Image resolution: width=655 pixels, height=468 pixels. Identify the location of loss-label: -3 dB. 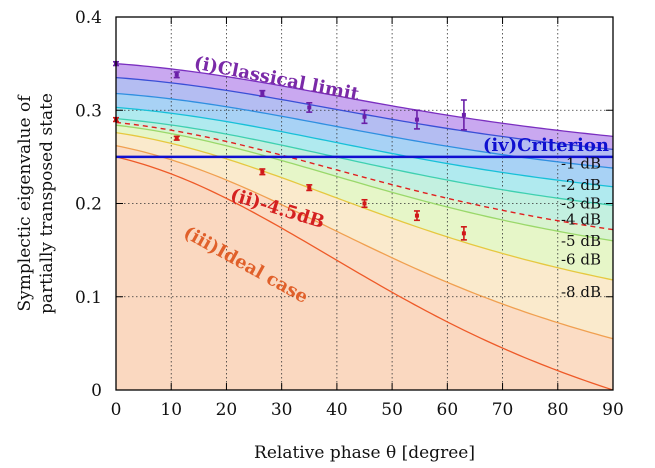
(581, 204).